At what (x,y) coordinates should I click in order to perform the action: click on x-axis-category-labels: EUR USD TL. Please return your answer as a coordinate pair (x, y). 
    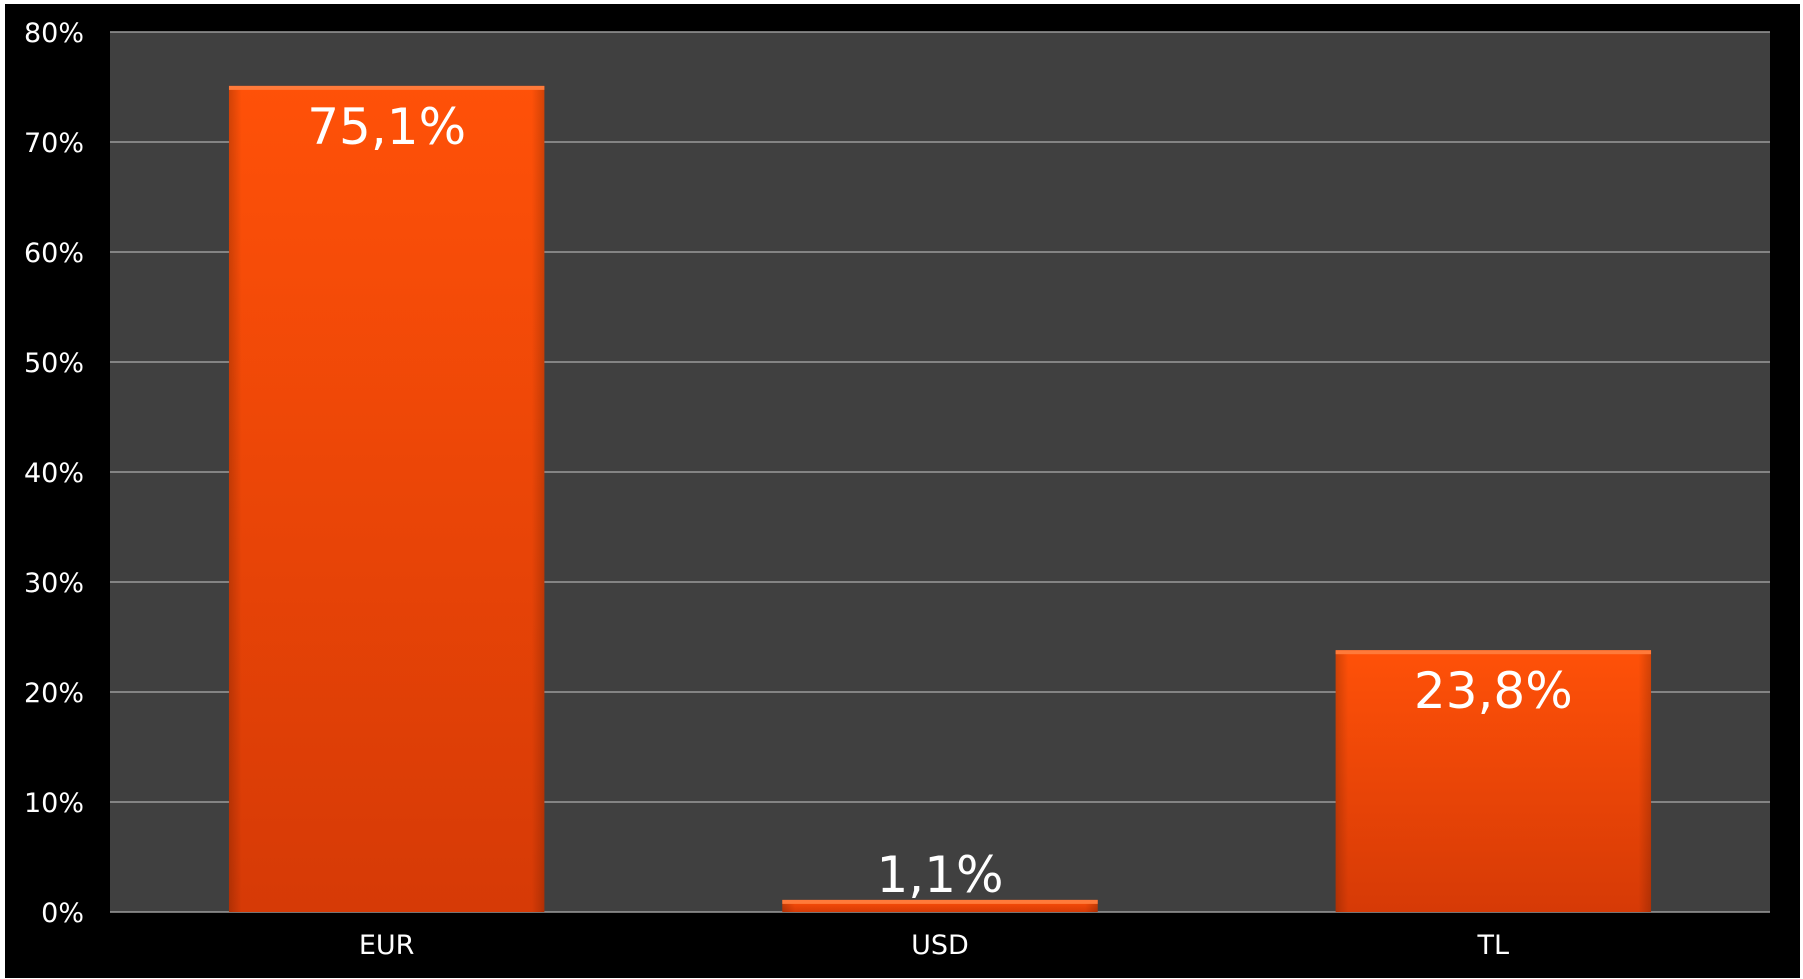
    Looking at the image, I should click on (934, 945).